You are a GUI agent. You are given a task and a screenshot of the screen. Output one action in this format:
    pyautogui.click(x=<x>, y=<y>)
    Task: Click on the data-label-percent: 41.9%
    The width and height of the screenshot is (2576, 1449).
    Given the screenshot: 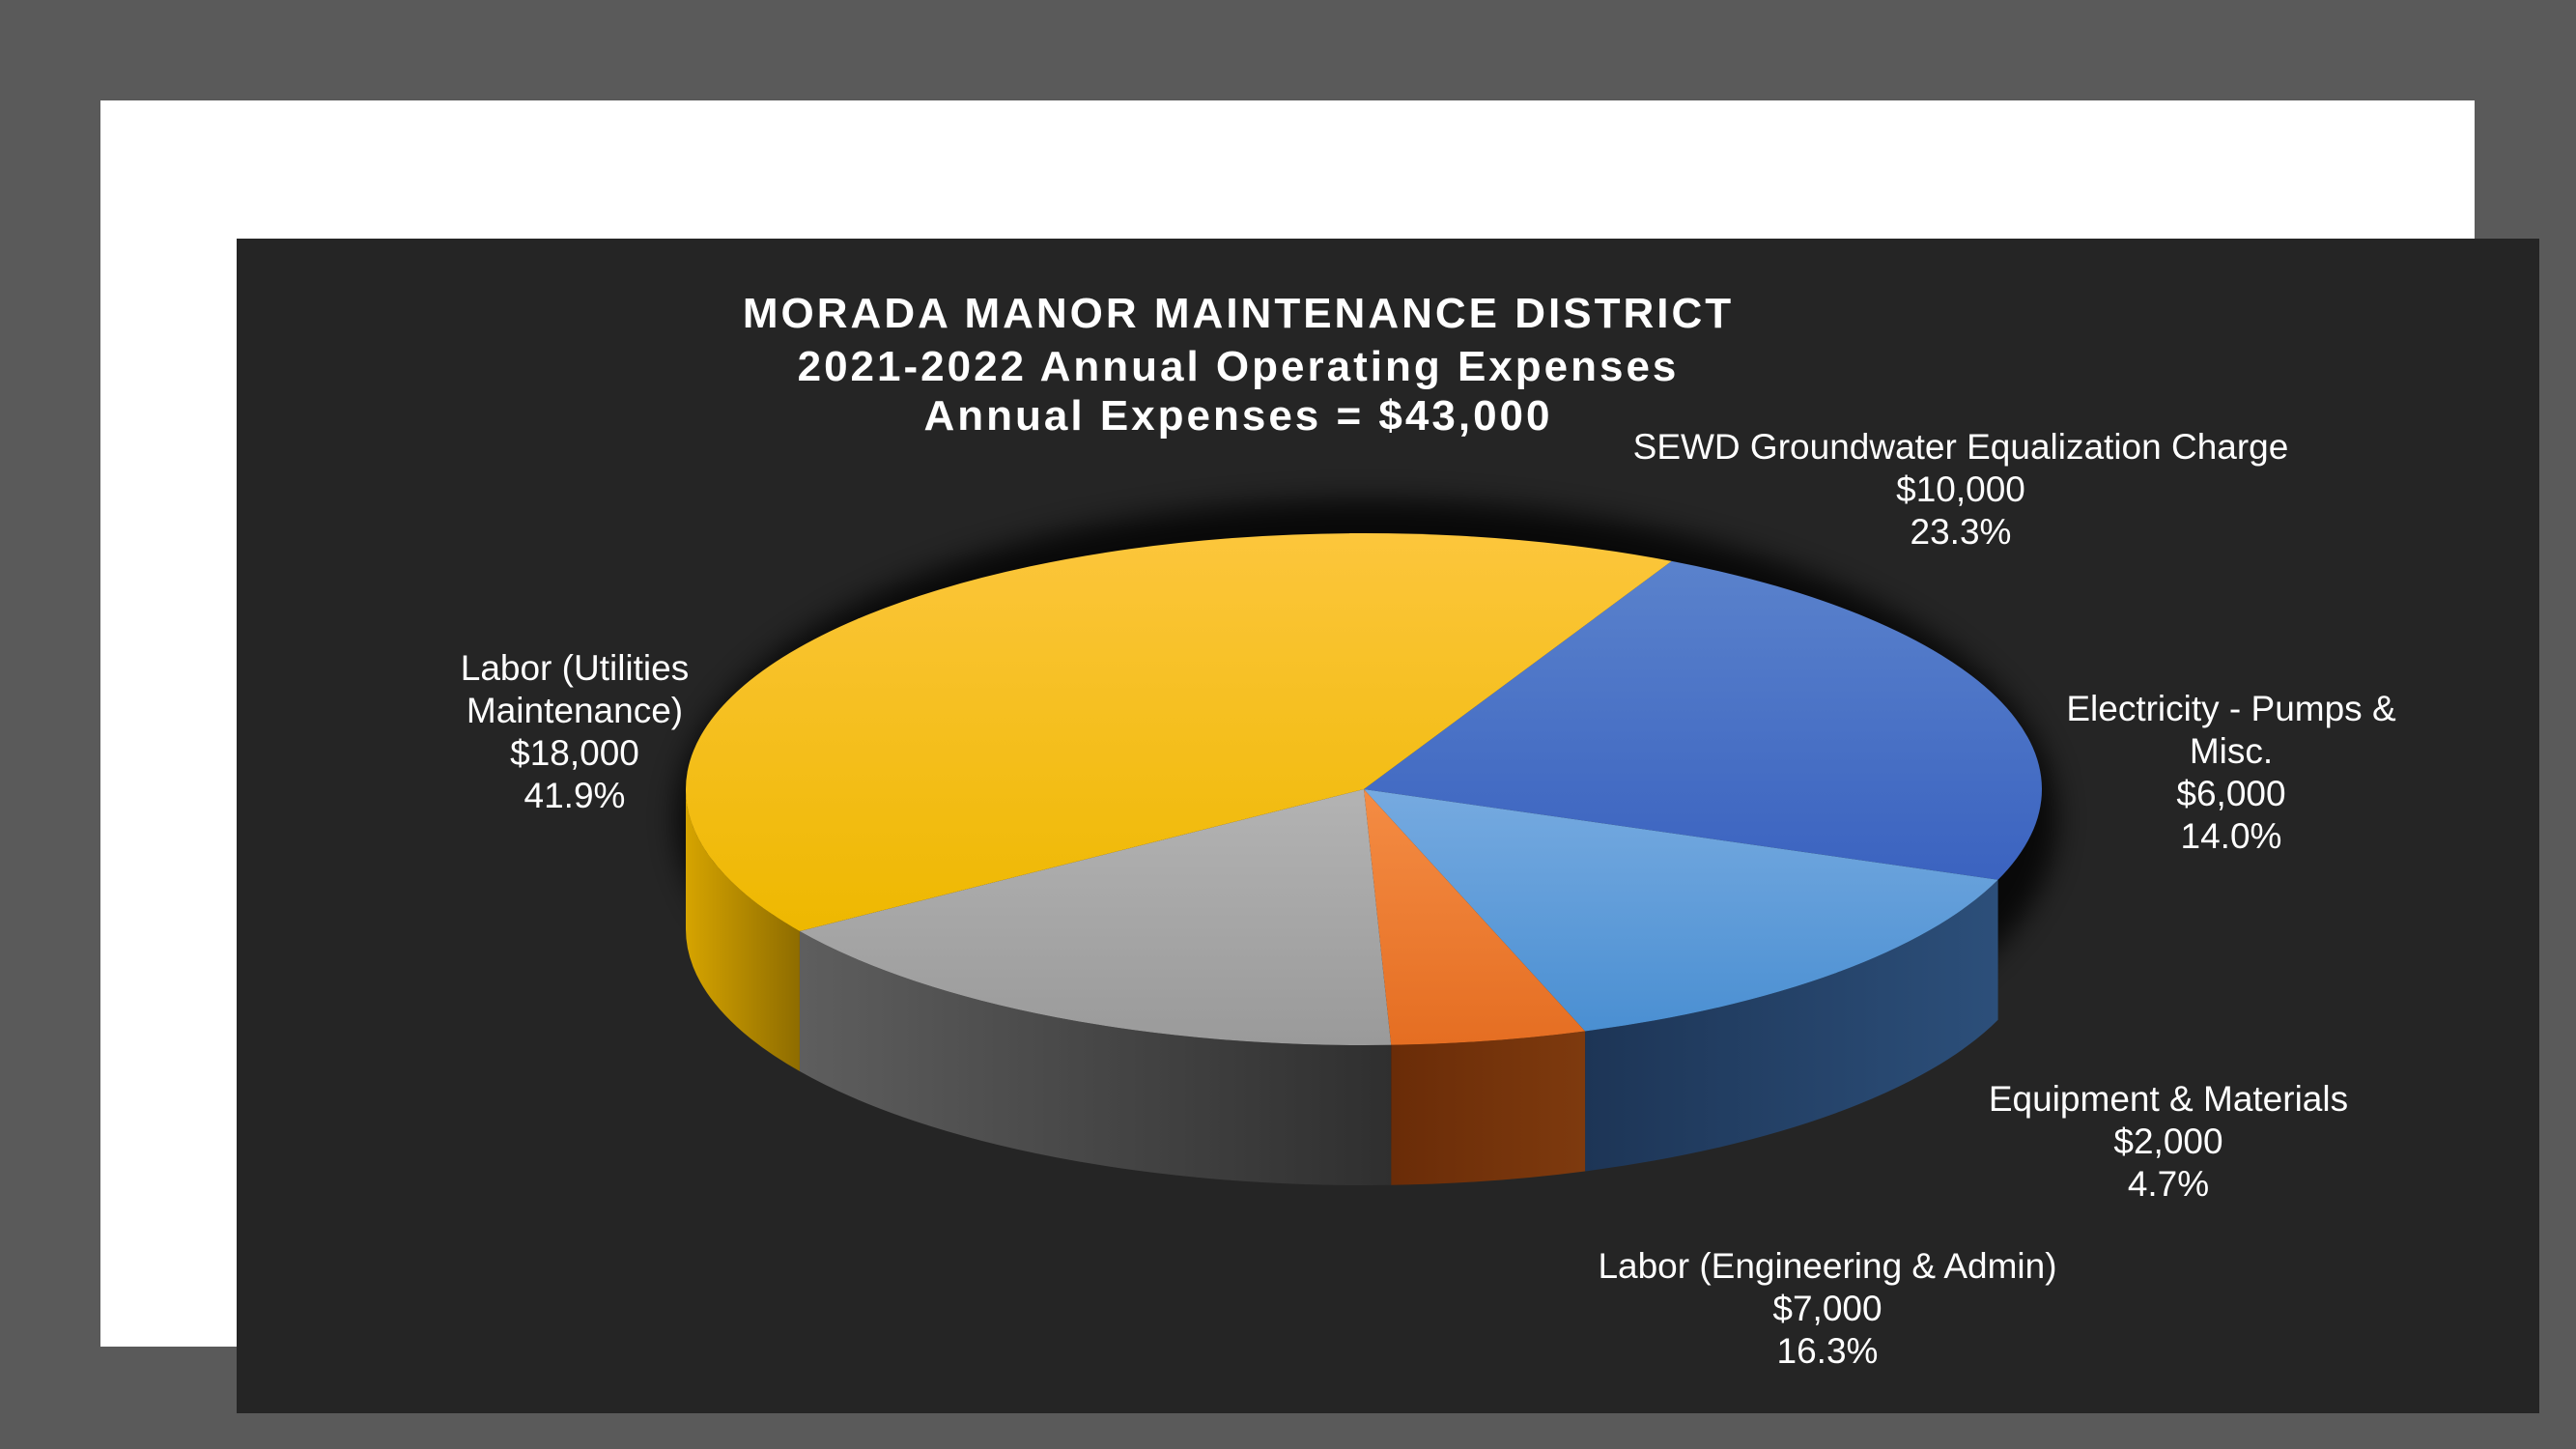 What is the action you would take?
    pyautogui.click(x=575, y=795)
    